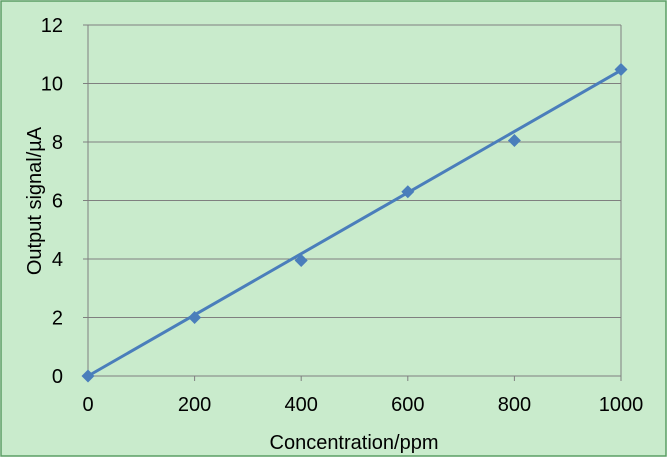  Describe the element at coordinates (57, 260) in the screenshot. I see `y-tick-label-2: 4` at that location.